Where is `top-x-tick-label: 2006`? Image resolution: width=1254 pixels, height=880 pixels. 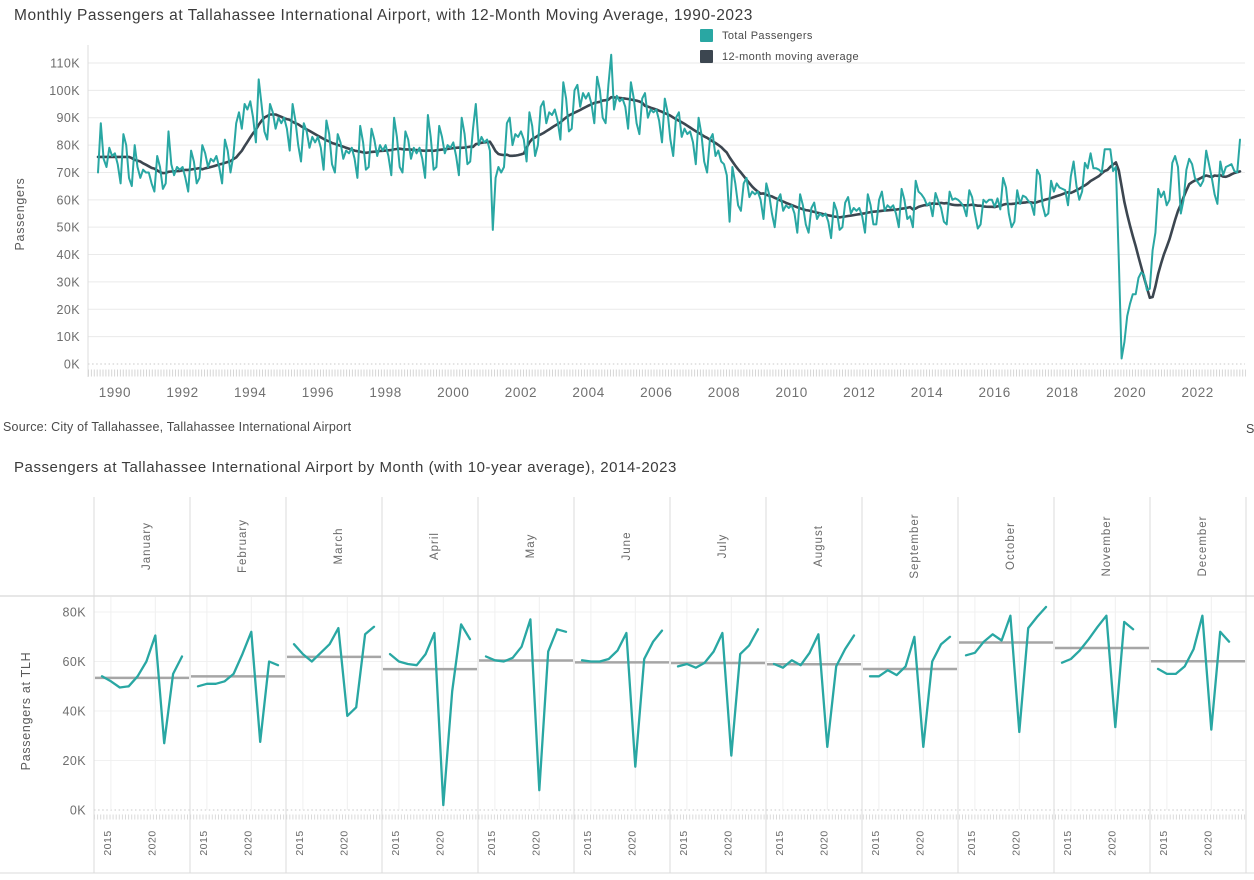
top-x-tick-label: 2006 is located at coordinates (656, 392).